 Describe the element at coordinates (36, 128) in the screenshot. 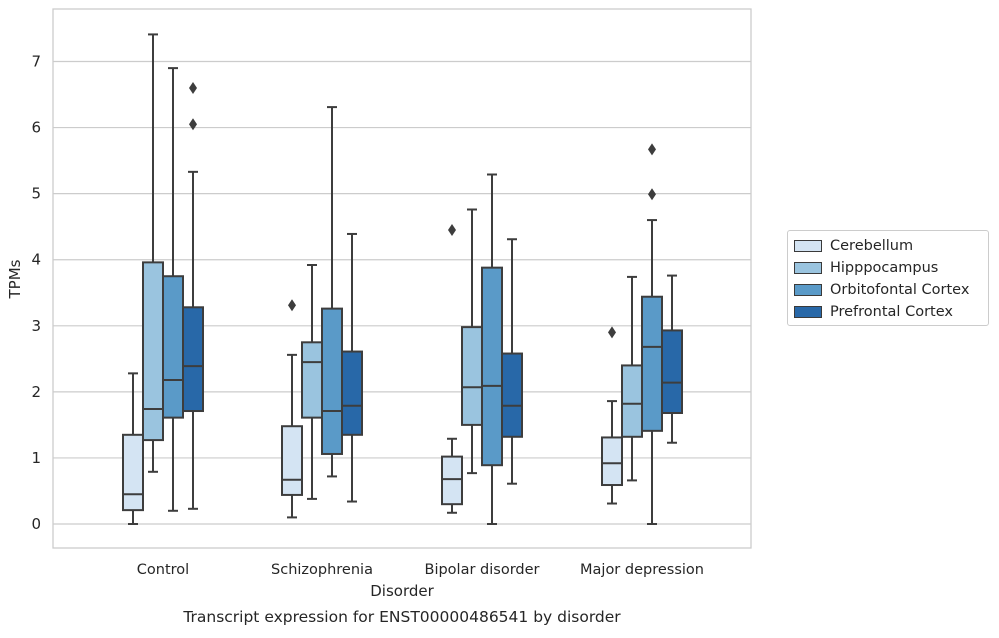

I see `y-tick-label-6: 6` at that location.